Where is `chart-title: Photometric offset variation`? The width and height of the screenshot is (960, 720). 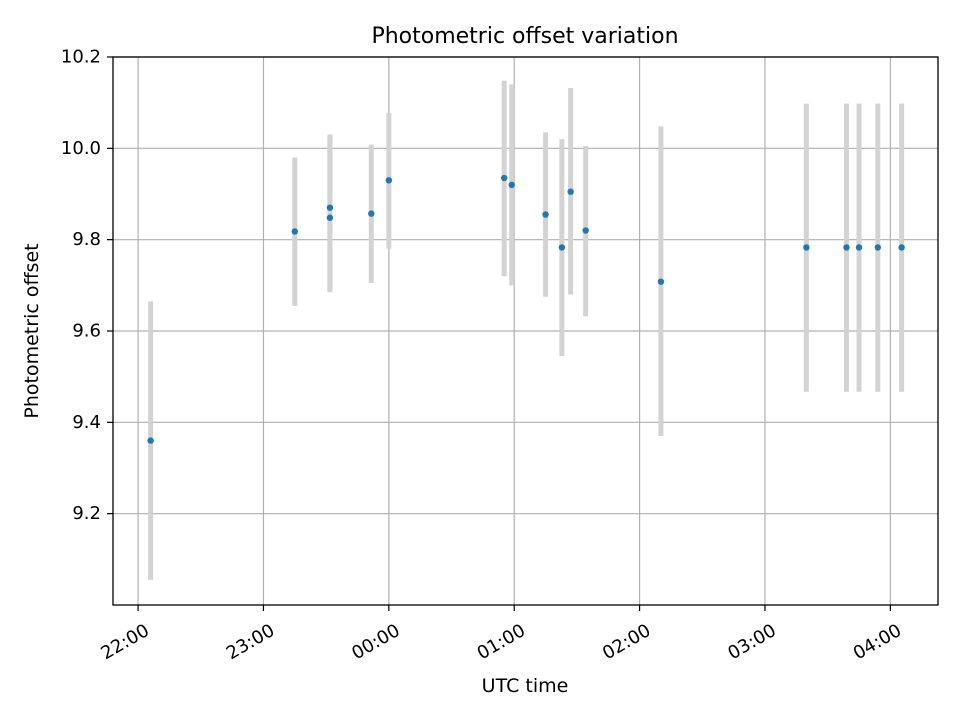 chart-title: Photometric offset variation is located at coordinates (524, 36).